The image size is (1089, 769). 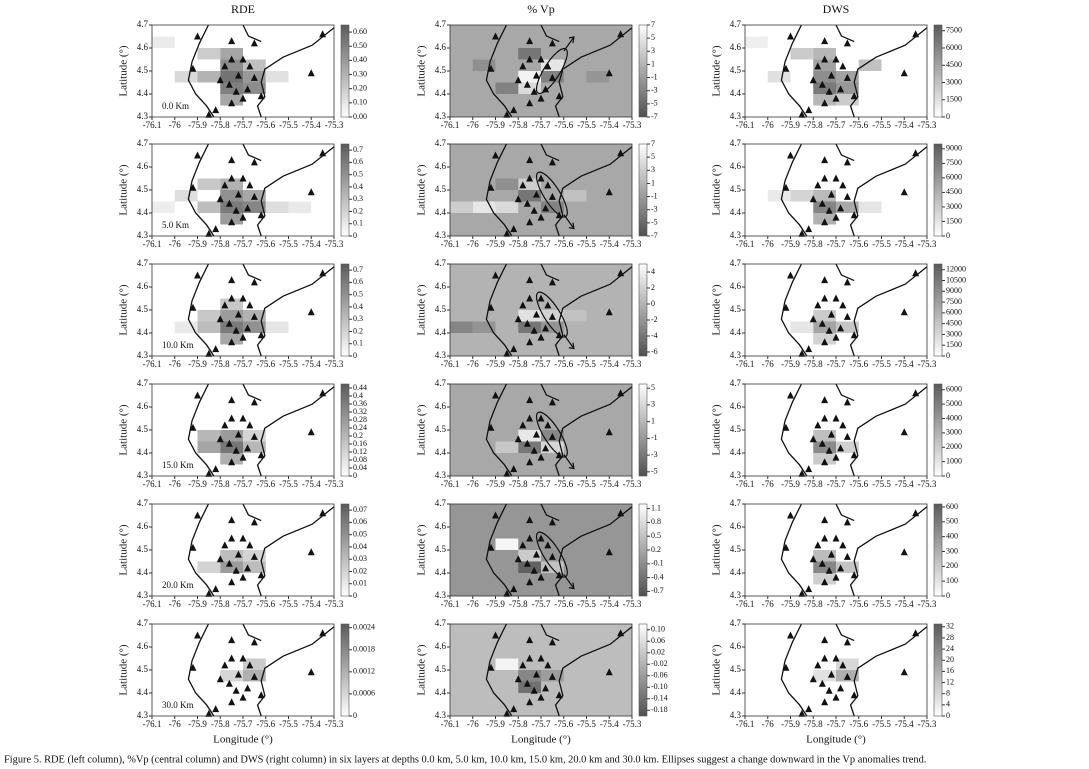 What do you see at coordinates (658, 652) in the screenshot?
I see `colorbar-tick-label: 0.02` at bounding box center [658, 652].